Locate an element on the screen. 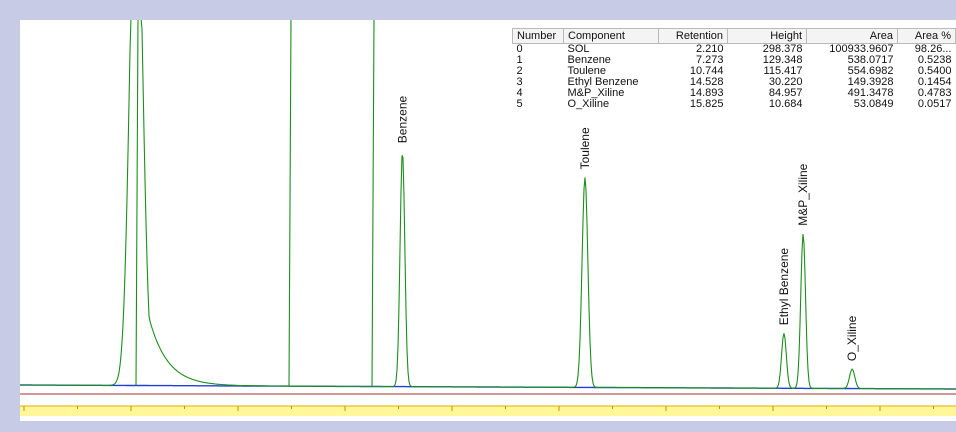 The width and height of the screenshot is (956, 432). row-retention: 15.825 is located at coordinates (706, 104).